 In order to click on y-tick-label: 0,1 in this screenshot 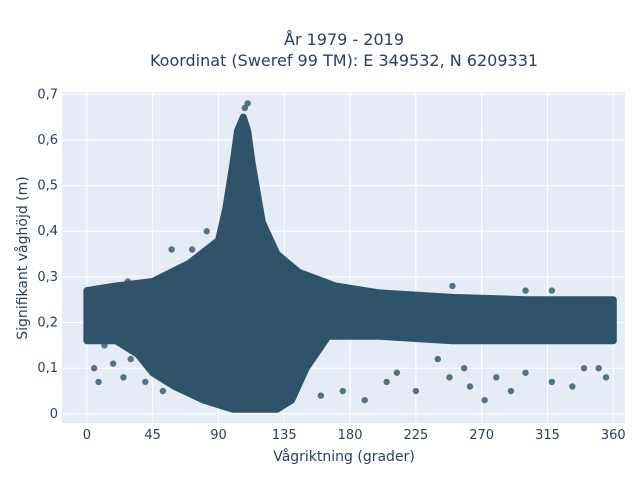, I will do `click(47, 368)`.